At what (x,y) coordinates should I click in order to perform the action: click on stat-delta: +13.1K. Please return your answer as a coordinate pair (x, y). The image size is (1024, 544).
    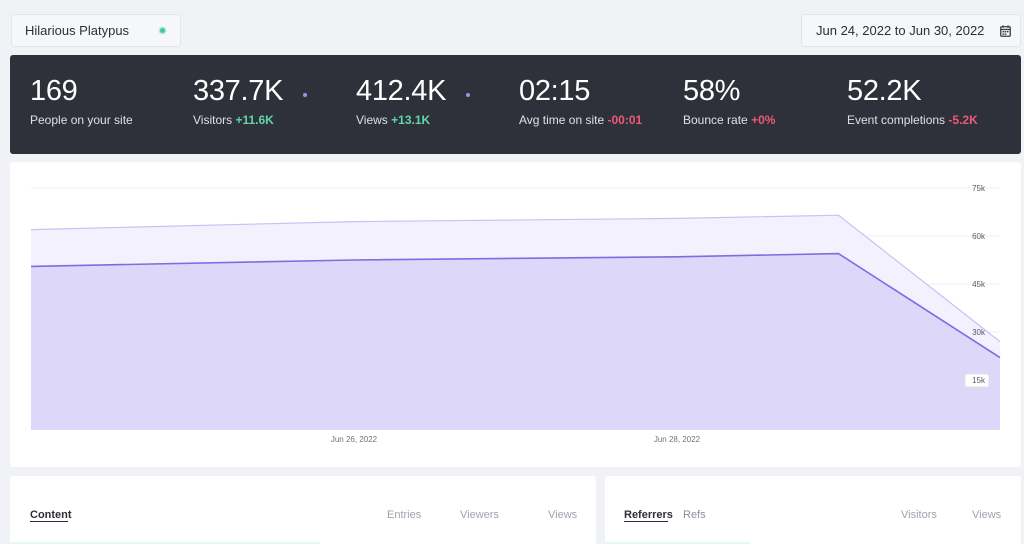
    Looking at the image, I should click on (411, 120).